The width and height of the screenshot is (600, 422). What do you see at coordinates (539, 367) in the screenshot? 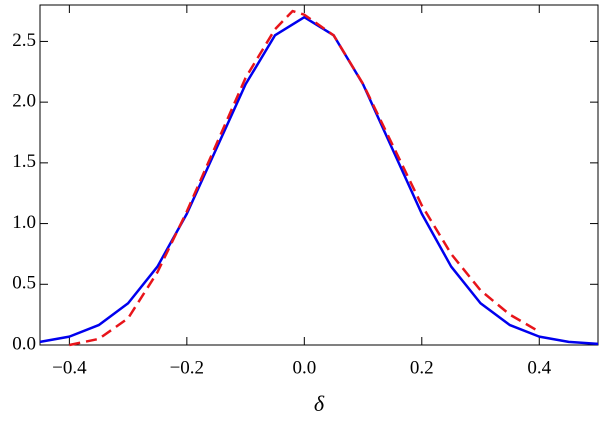
I see `x-tick-label: 0.4` at bounding box center [539, 367].